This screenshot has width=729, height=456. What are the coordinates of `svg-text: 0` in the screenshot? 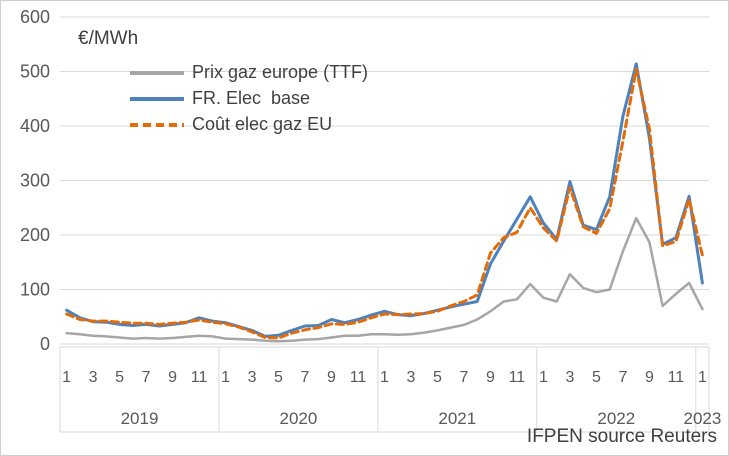 It's located at (45, 344).